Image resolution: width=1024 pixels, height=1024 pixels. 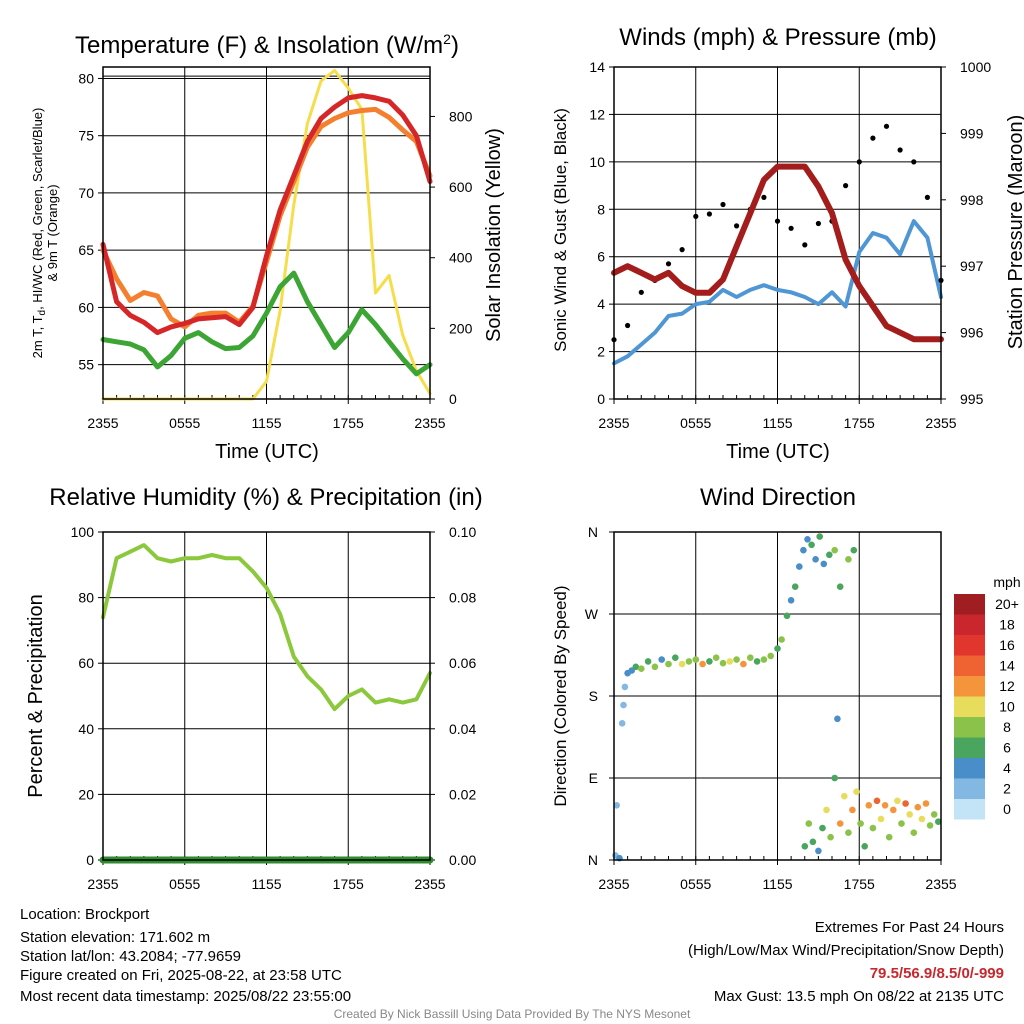 I want to click on temperature-xtick-label: 1755, so click(x=348, y=423).